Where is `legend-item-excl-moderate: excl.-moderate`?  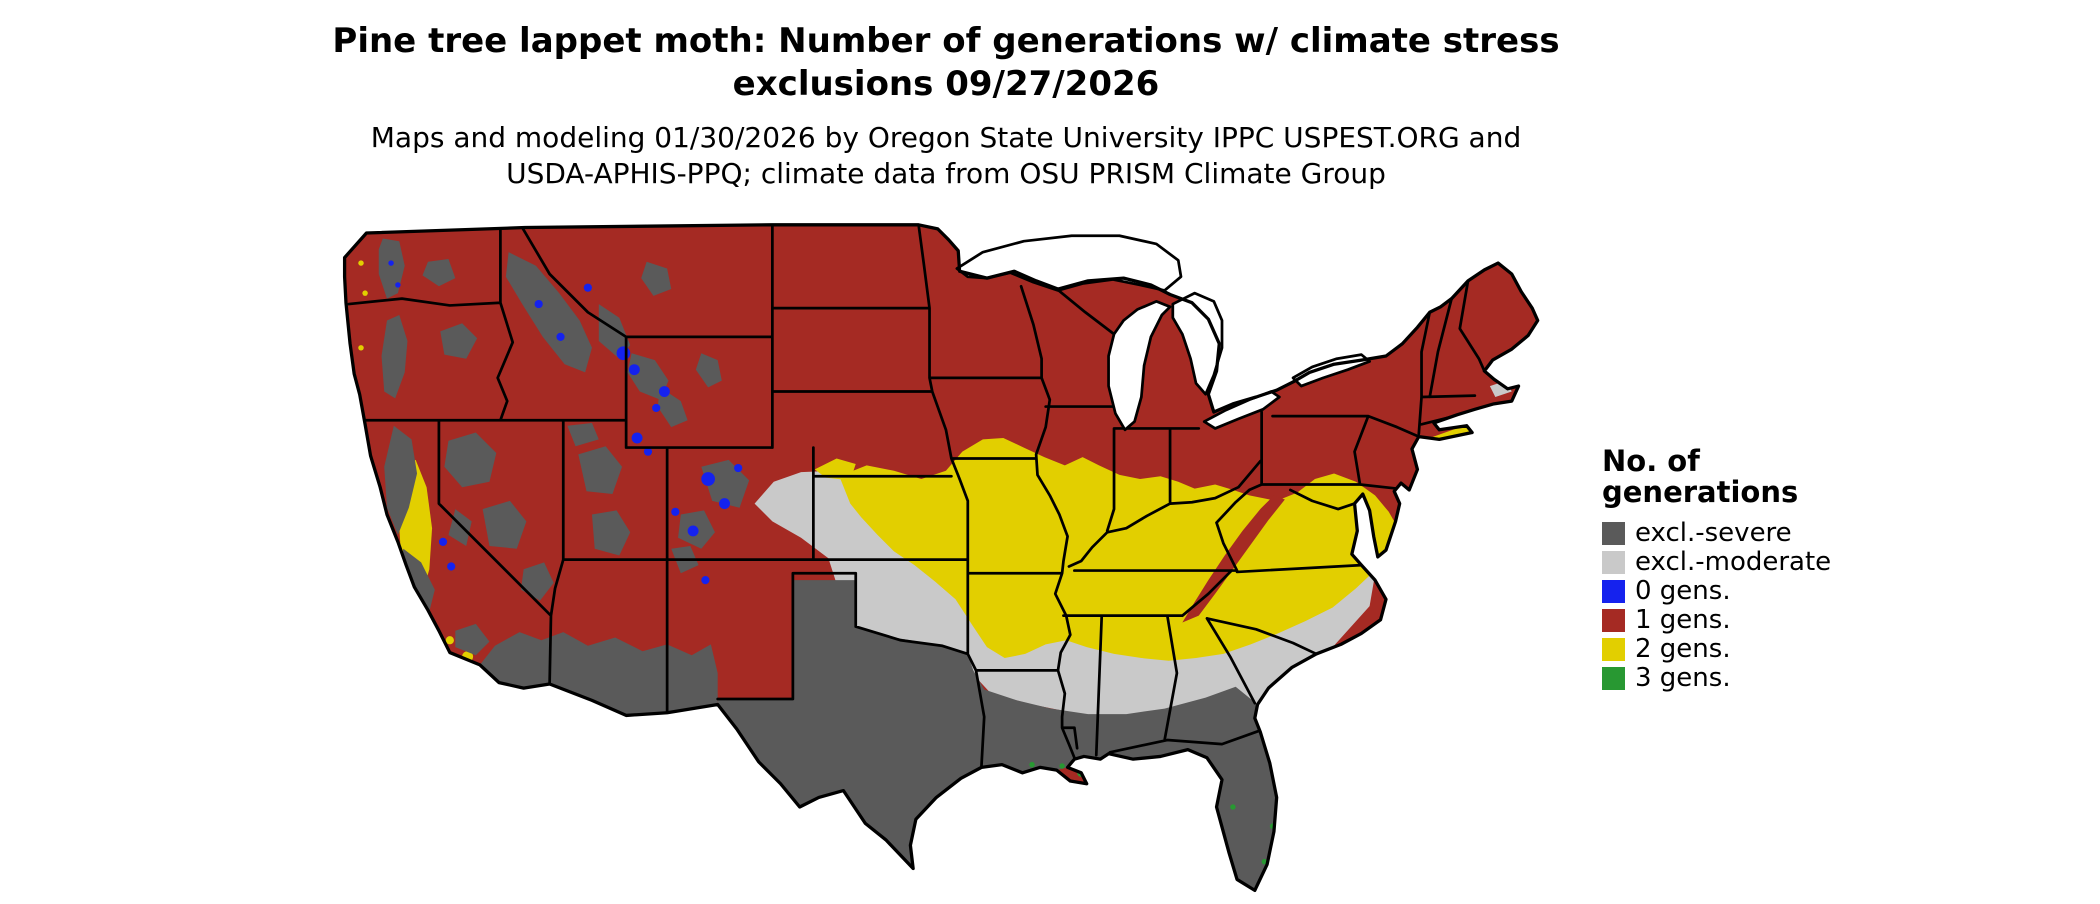 legend-item-excl-moderate: excl.-moderate is located at coordinates (1717, 562).